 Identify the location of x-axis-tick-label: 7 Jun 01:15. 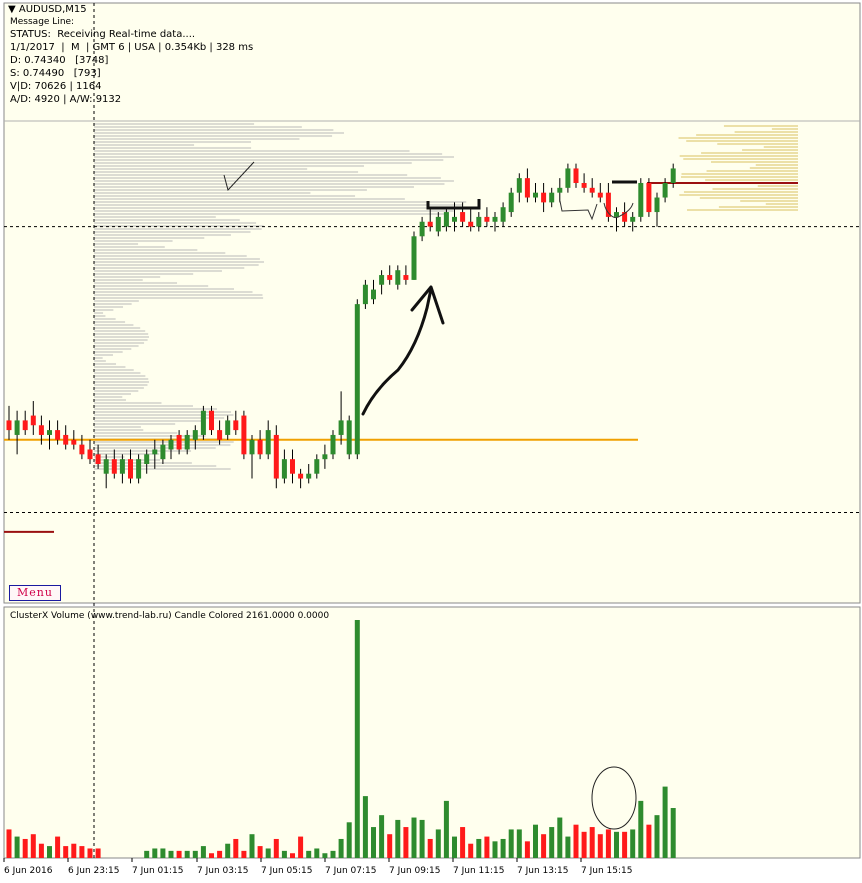
(157, 871).